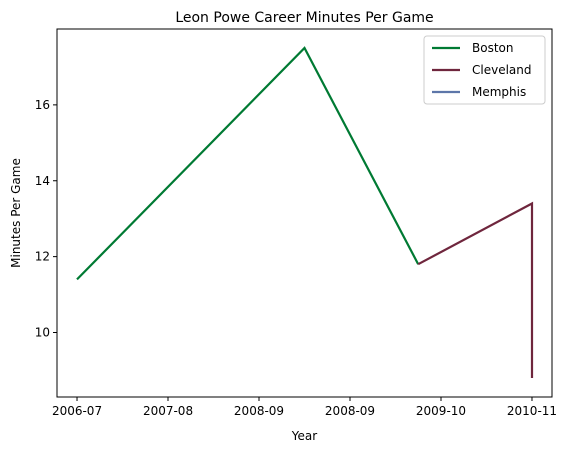  What do you see at coordinates (42, 105) in the screenshot?
I see `y-tick-label: 16` at bounding box center [42, 105].